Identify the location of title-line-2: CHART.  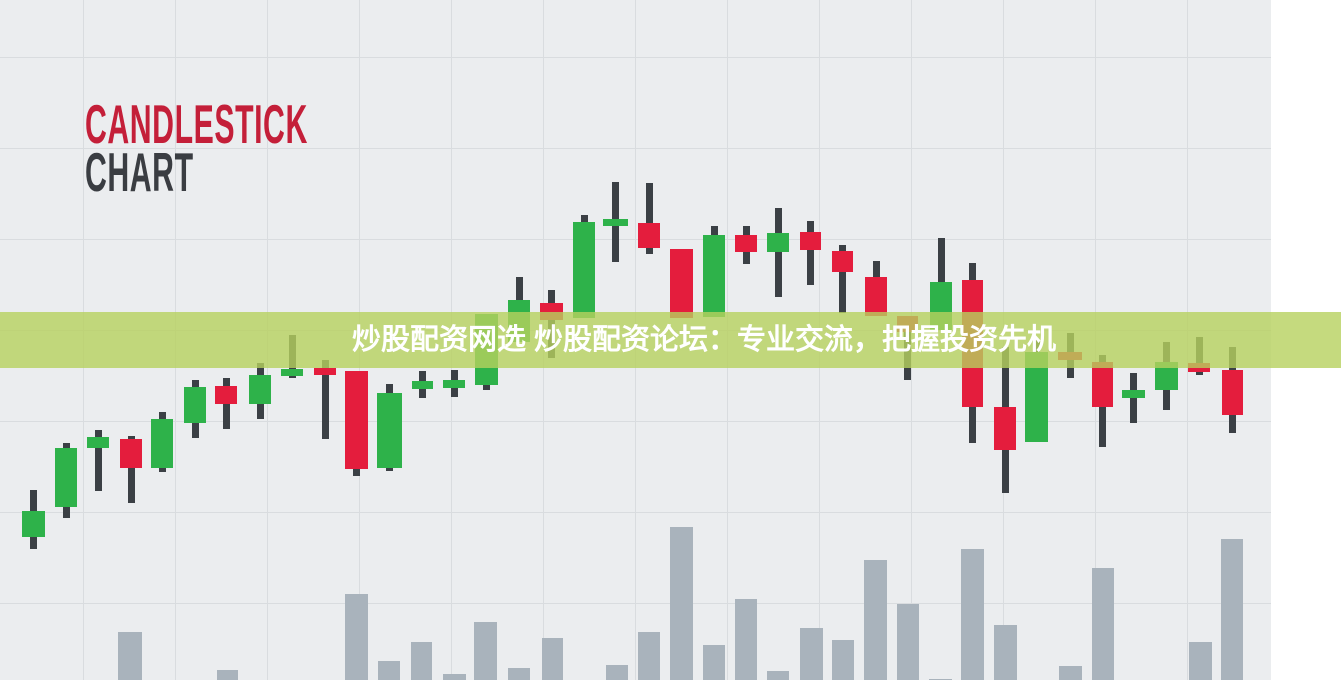
(139, 172).